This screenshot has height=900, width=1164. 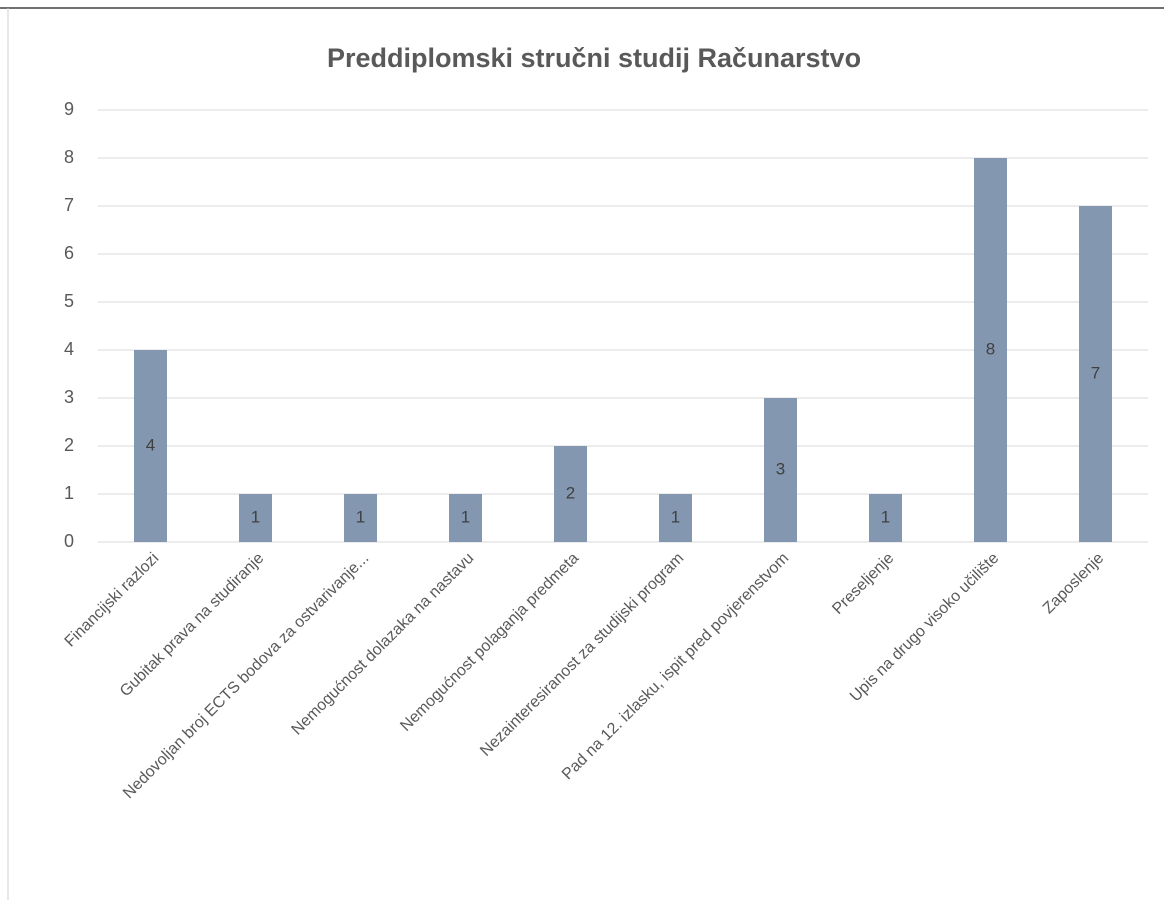 I want to click on x-tick-label: Nemogućnost dolazaka na nastavu, so click(x=383, y=644).